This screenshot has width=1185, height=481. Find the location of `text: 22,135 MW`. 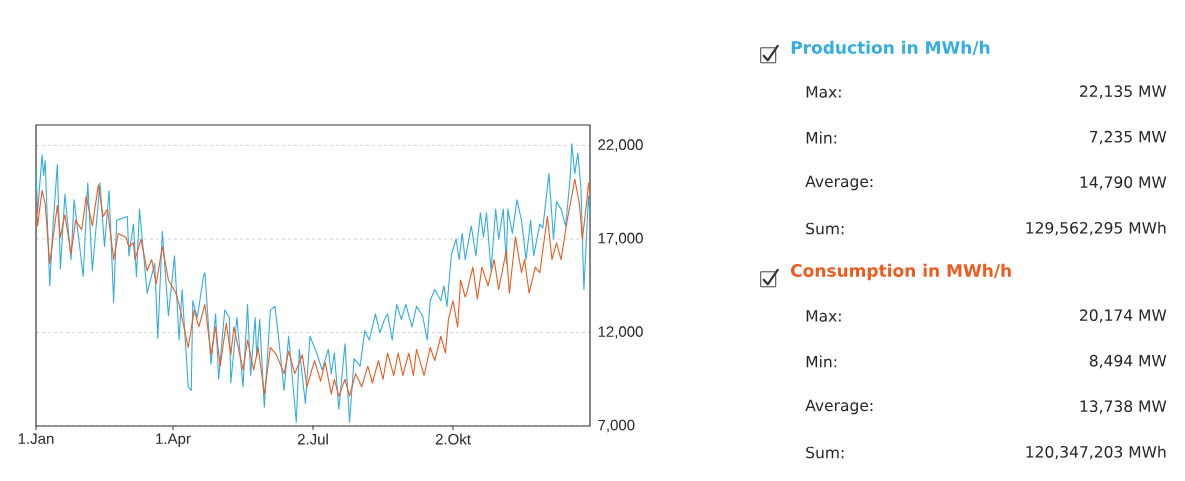

text: 22,135 MW is located at coordinates (1123, 92).